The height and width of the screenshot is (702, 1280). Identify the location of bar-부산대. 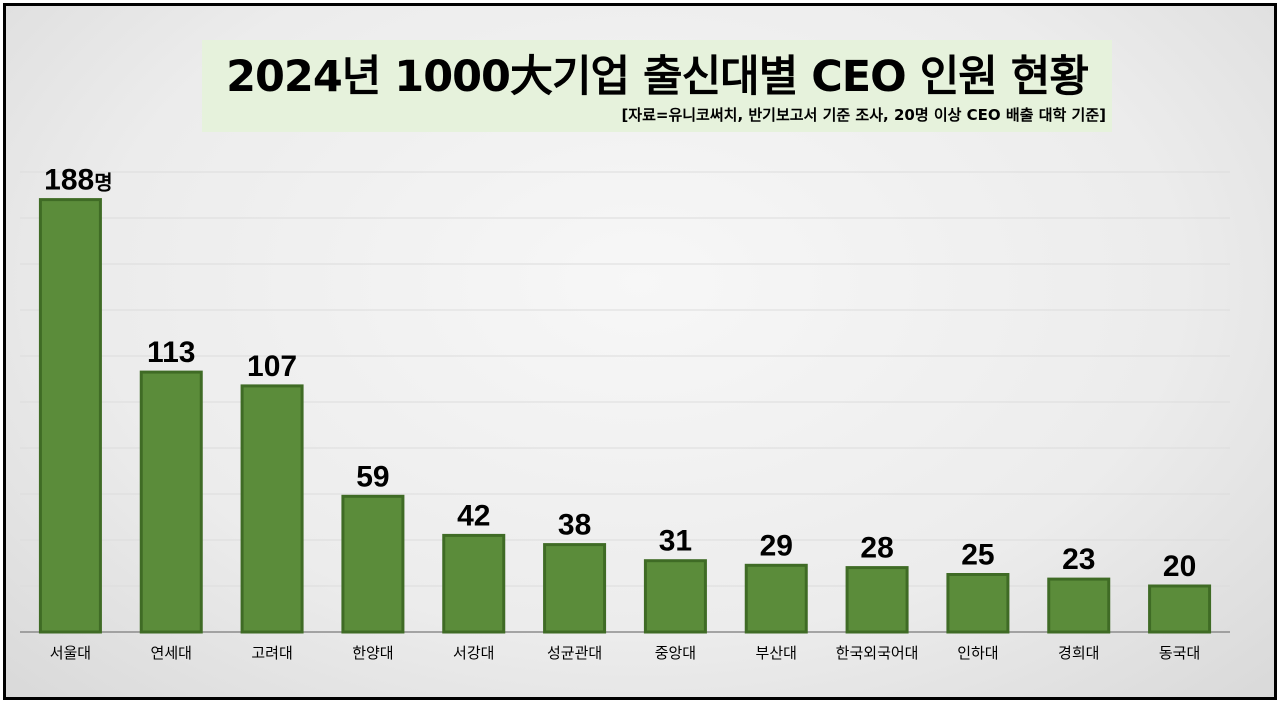
(776, 598).